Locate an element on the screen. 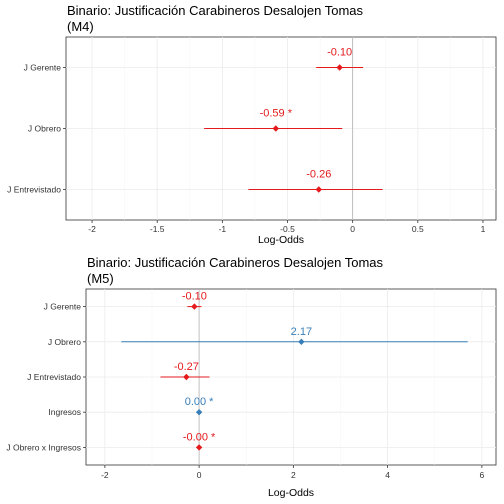  x-tick-label: 4 is located at coordinates (387, 475).